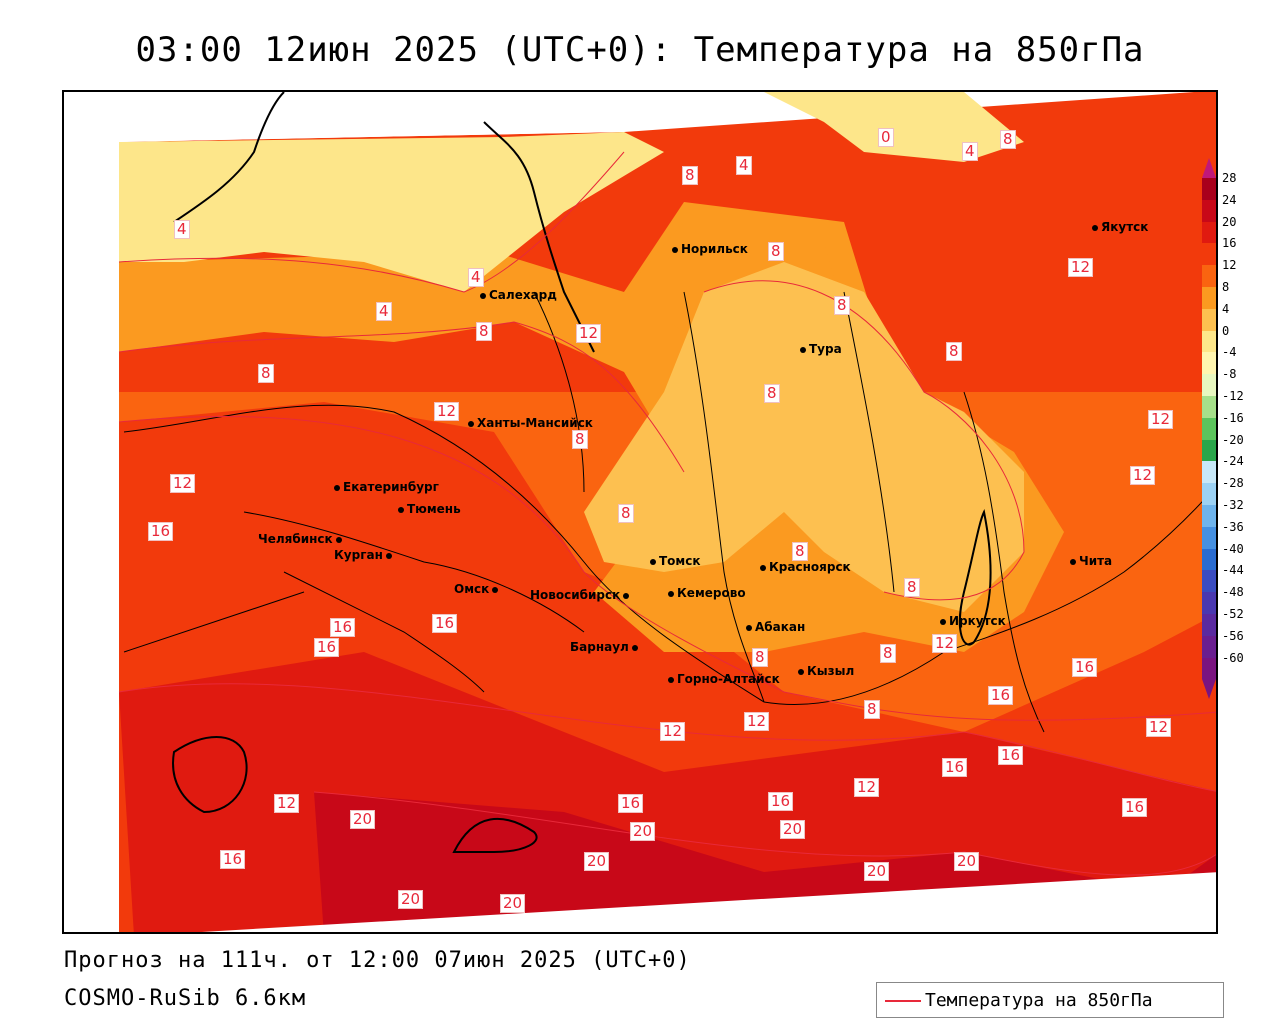 The height and width of the screenshot is (1024, 1280). Describe the element at coordinates (1229, 243) in the screenshot. I see `colorbar-tick-label: 16` at that location.